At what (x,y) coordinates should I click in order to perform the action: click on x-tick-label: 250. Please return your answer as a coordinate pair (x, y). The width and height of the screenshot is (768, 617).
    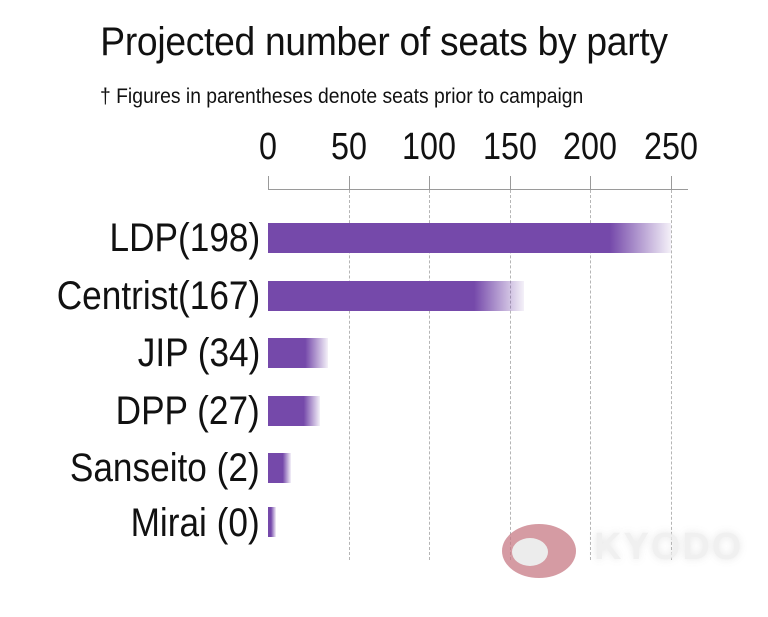
    Looking at the image, I should click on (671, 147).